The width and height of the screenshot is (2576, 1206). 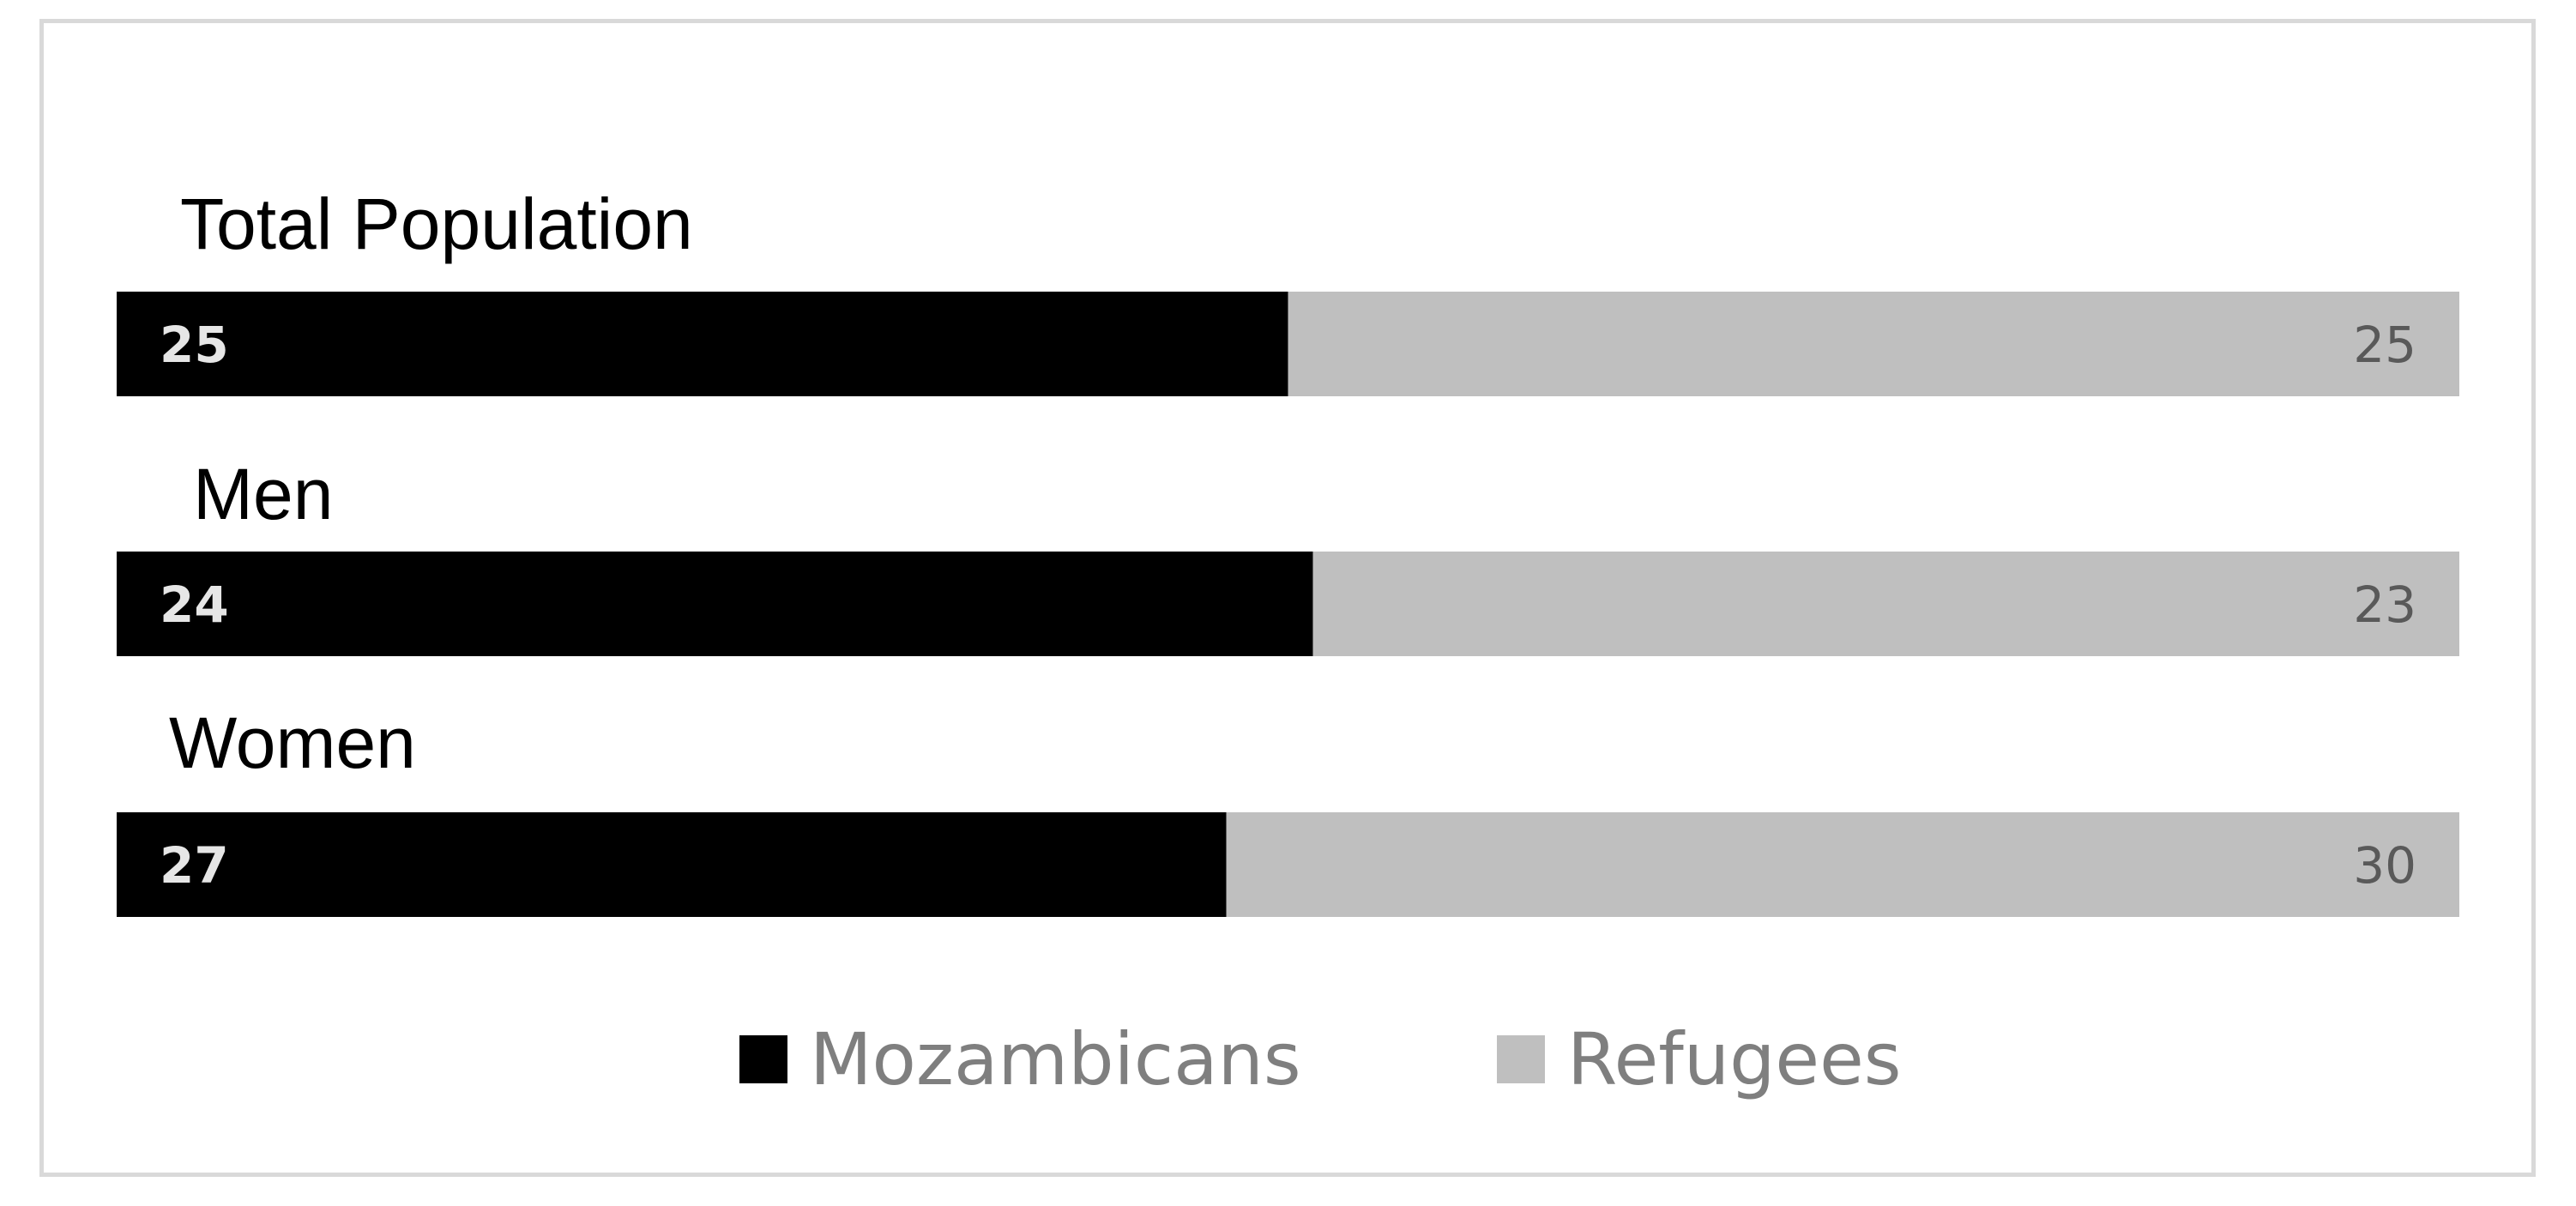 I want to click on data-label-mozambicans-total-population: 25, so click(x=194, y=345).